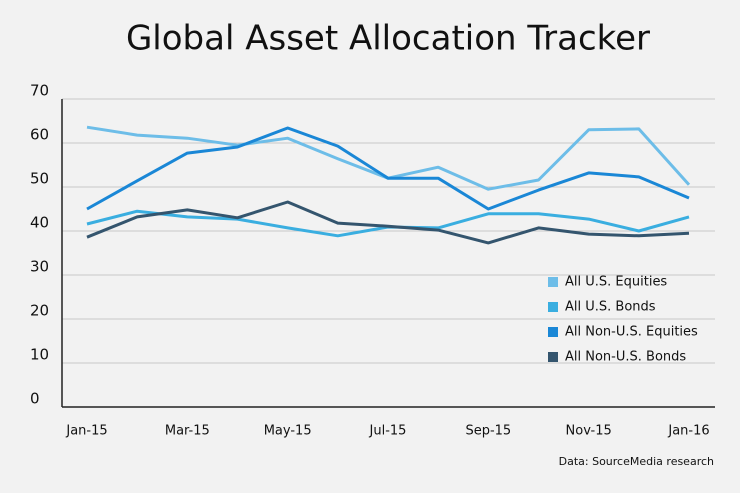 The image size is (740, 493). What do you see at coordinates (388, 39) in the screenshot?
I see `chart-title: Global Asset Allocation Tracker` at bounding box center [388, 39].